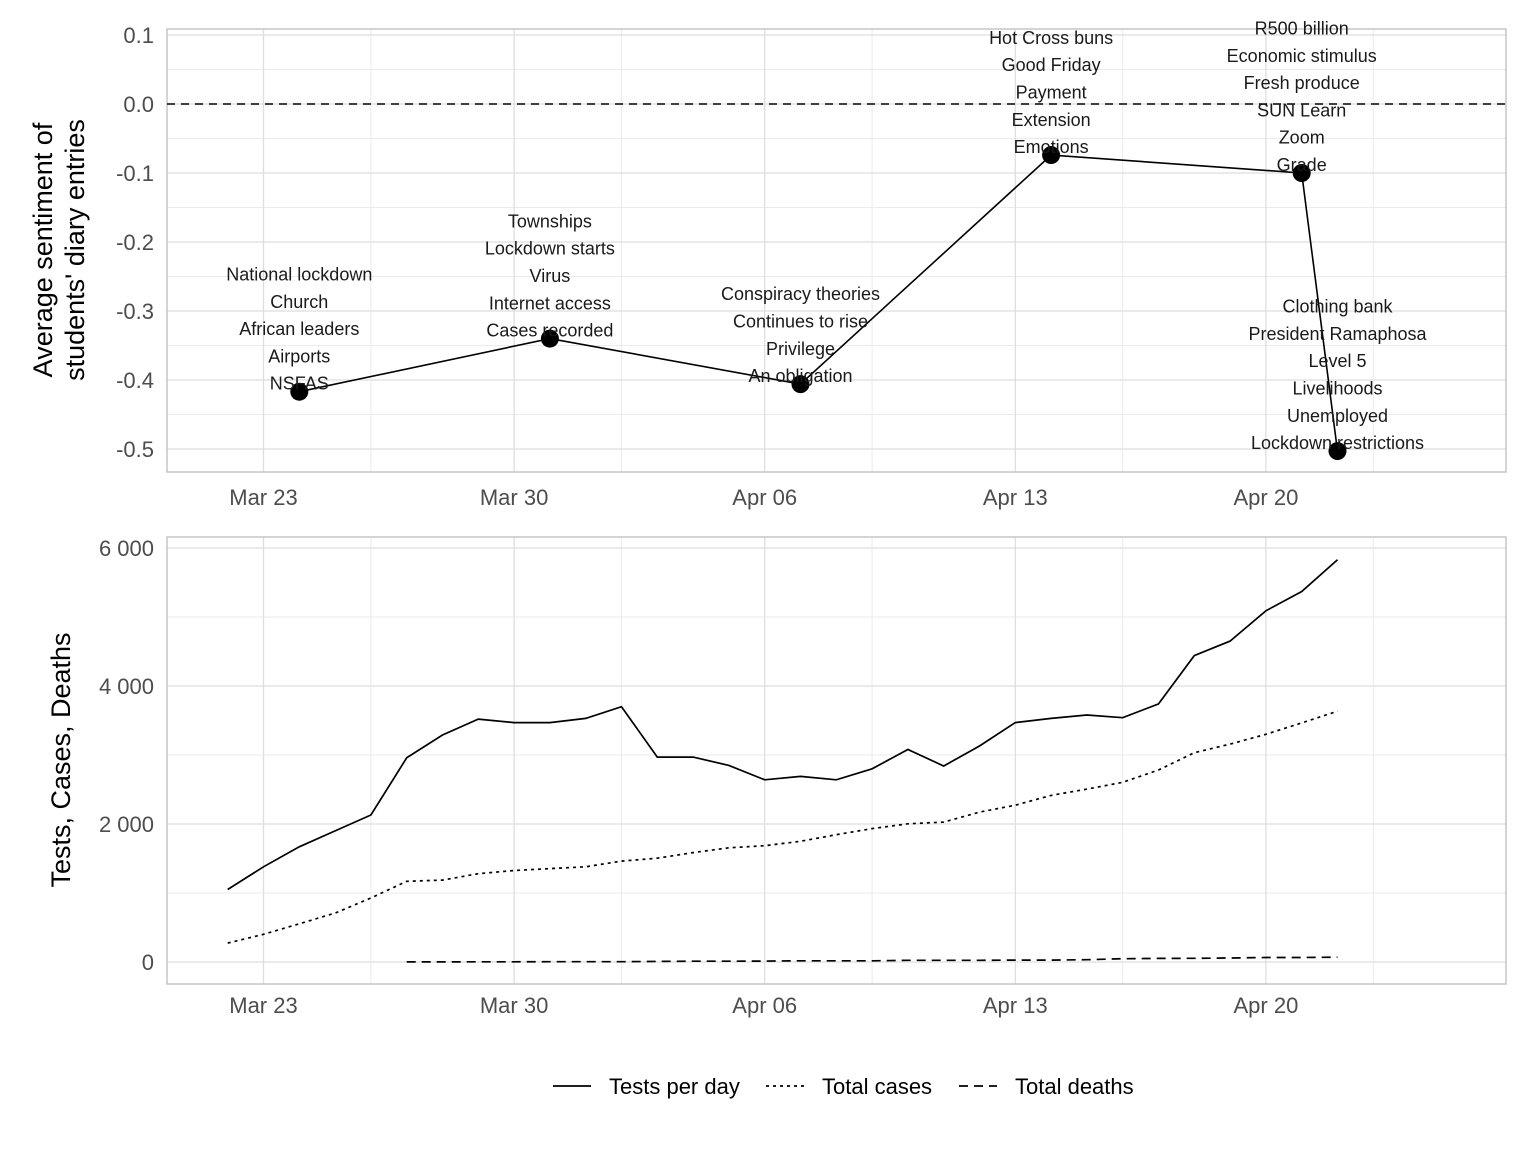 The image size is (1536, 1152). What do you see at coordinates (1337, 307) in the screenshot?
I see `annotation-label: Clothing bank` at bounding box center [1337, 307].